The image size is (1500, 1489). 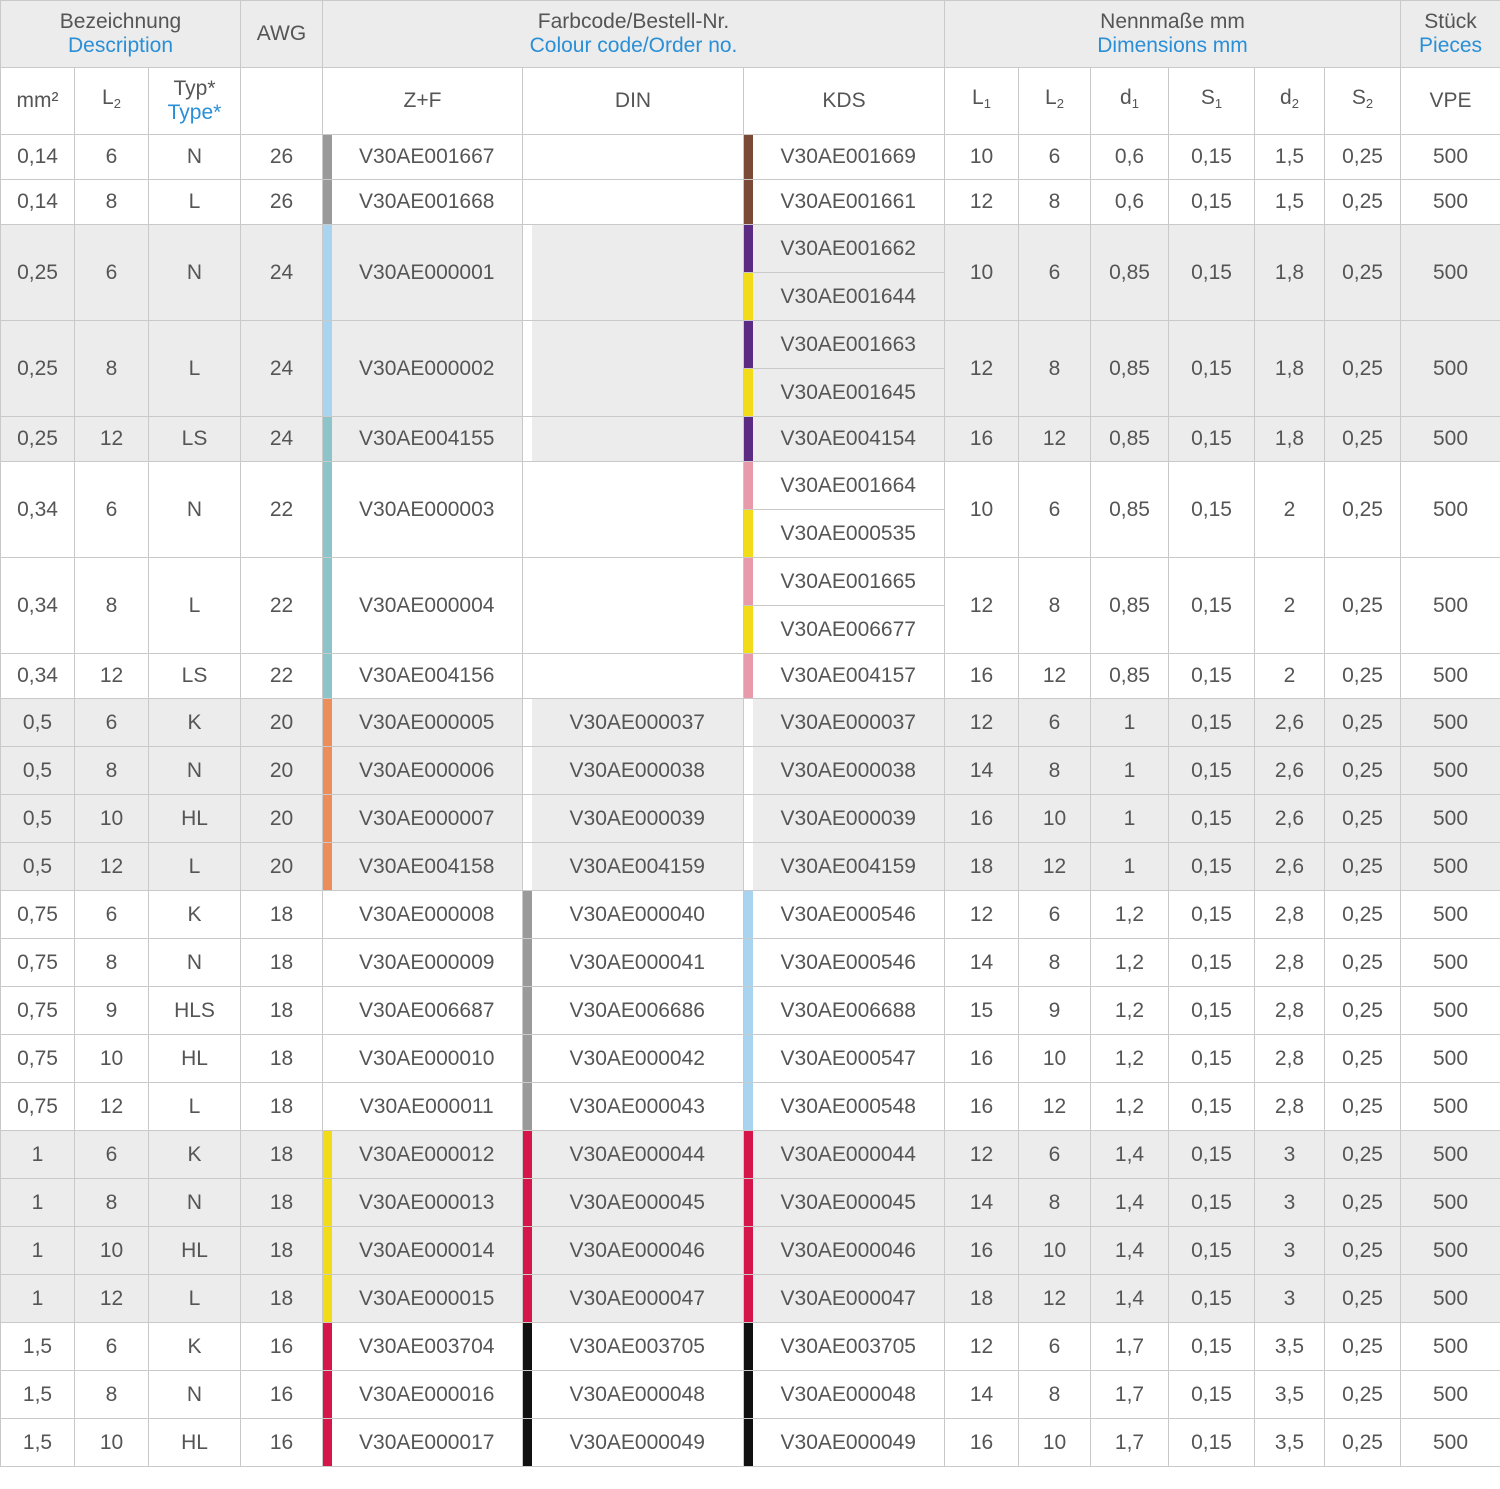 What do you see at coordinates (1129, 818) in the screenshot?
I see `cell-d1: 1` at bounding box center [1129, 818].